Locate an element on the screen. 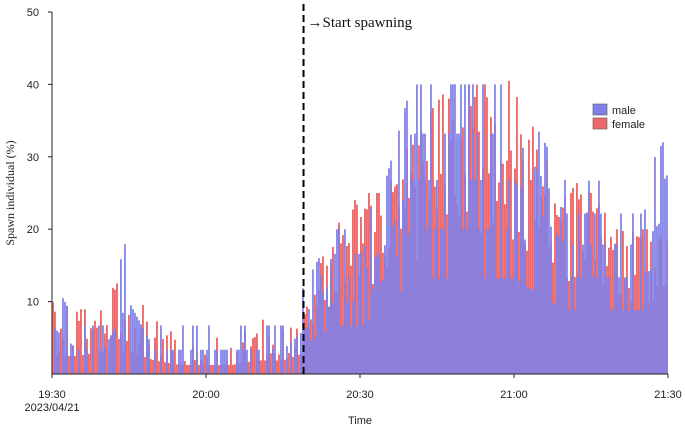  x-tick-label: 21:00 is located at coordinates (514, 395).